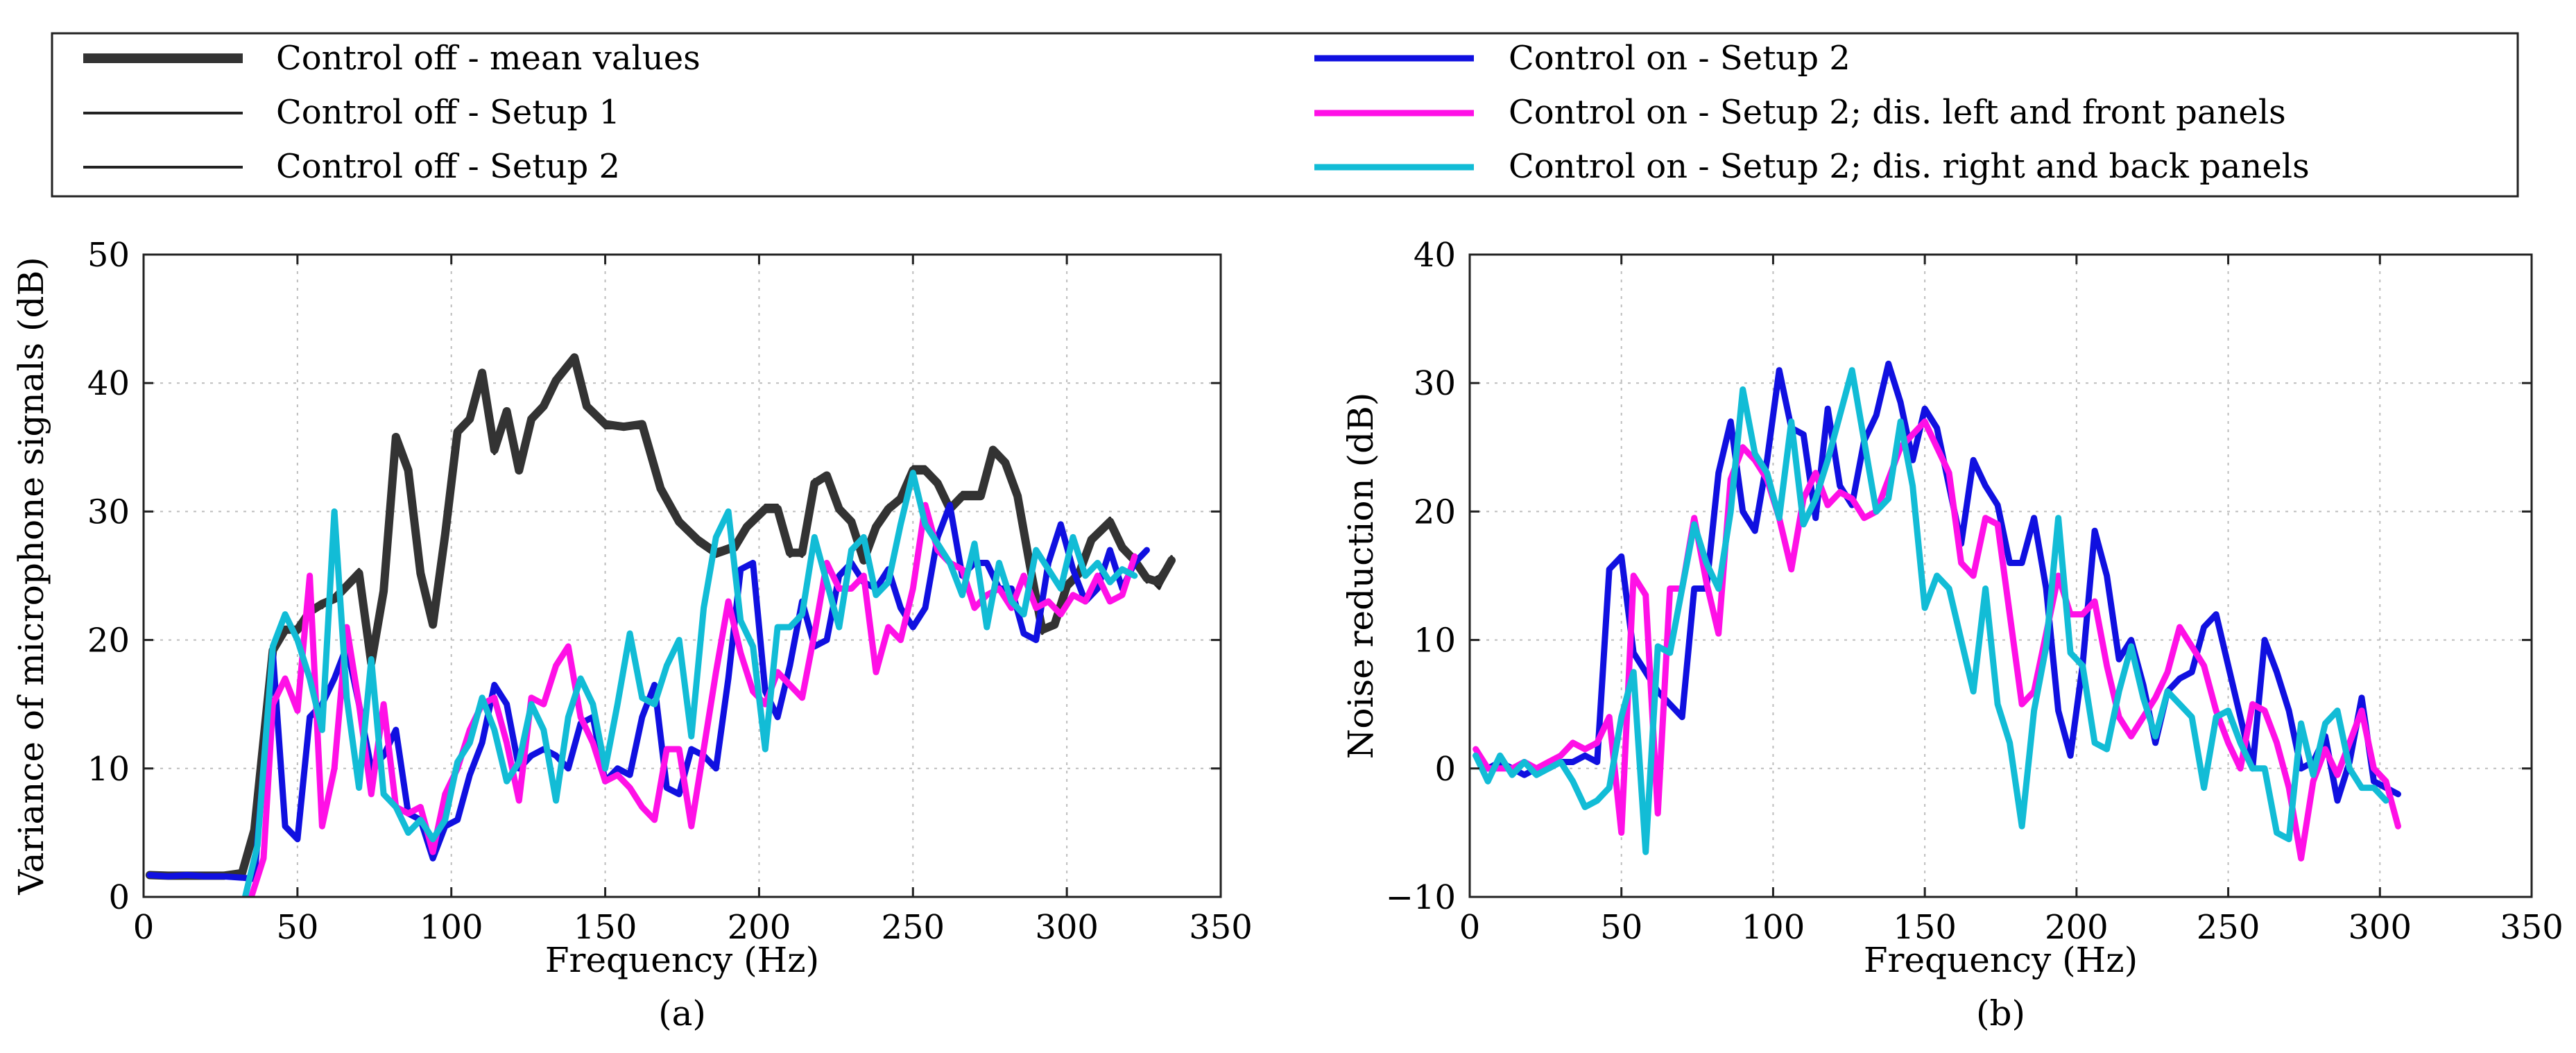 This screenshot has width=2576, height=1053. What do you see at coordinates (108, 255) in the screenshot?
I see `y-tick-label: 50` at bounding box center [108, 255].